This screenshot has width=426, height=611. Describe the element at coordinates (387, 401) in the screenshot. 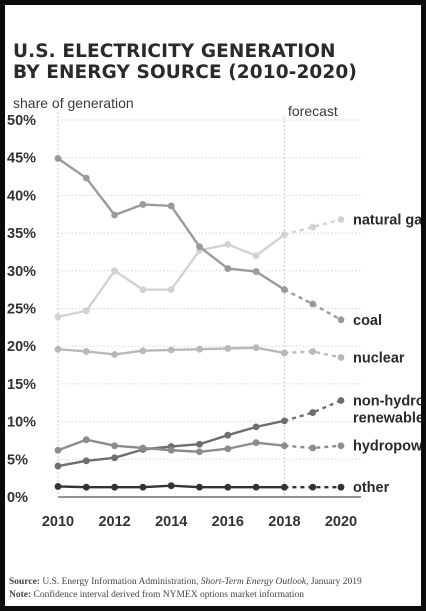

I see `series-label: non-hydro` at that location.